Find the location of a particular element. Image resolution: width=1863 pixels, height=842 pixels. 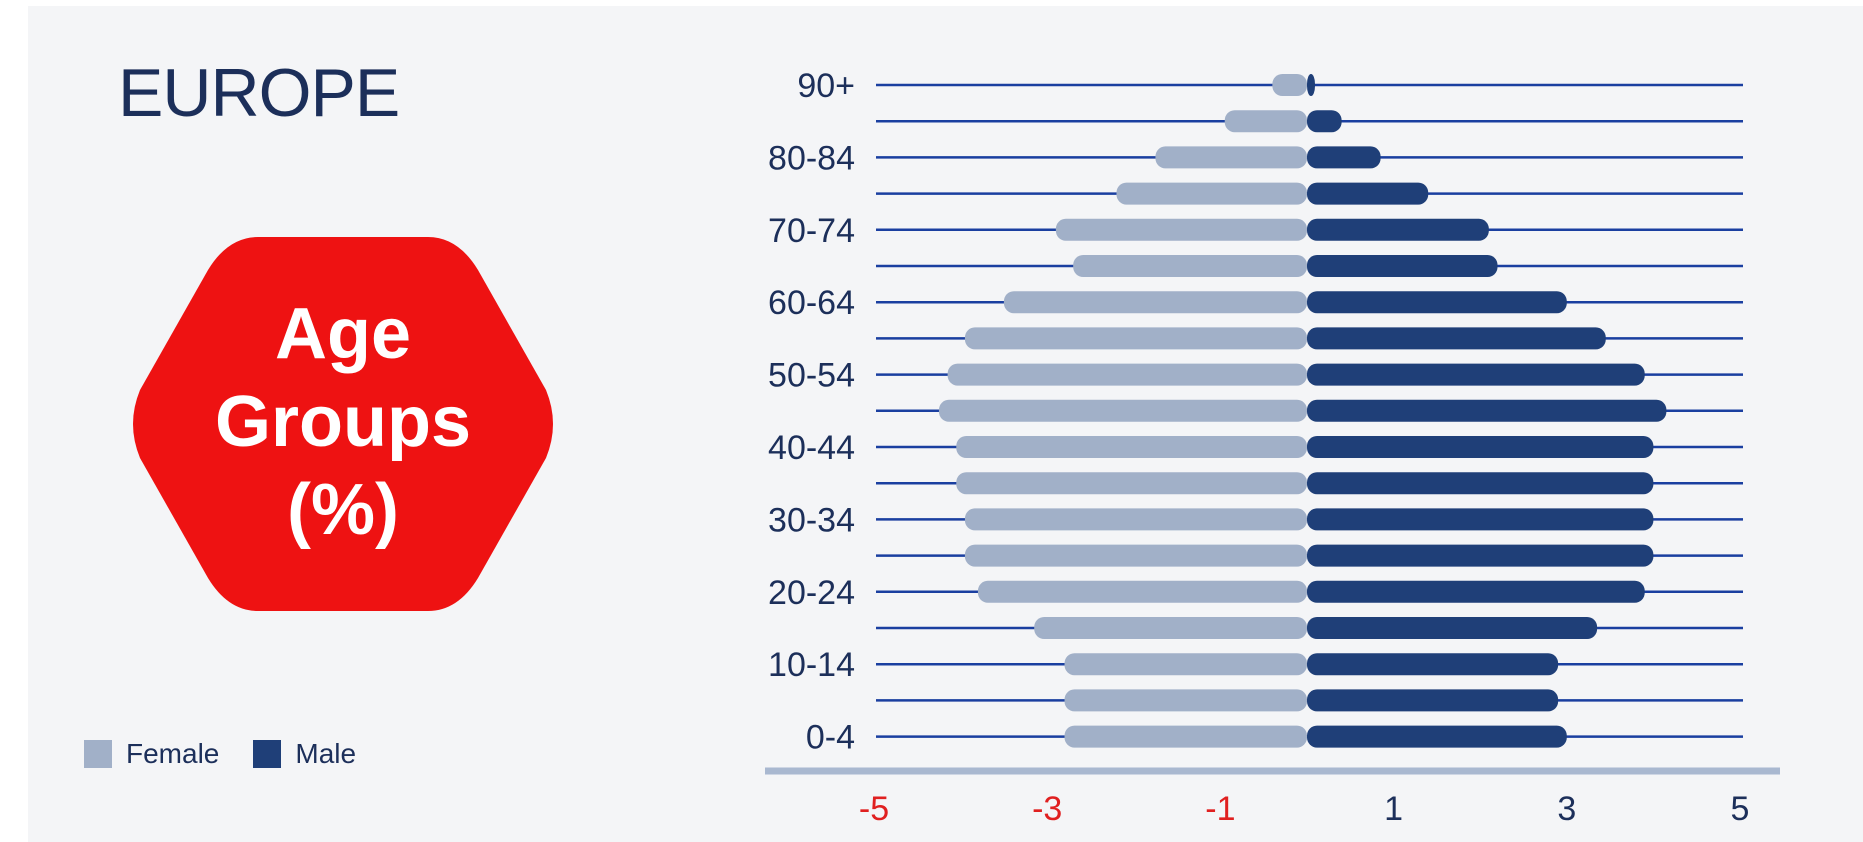

category-label: 90+ is located at coordinates (826, 86).